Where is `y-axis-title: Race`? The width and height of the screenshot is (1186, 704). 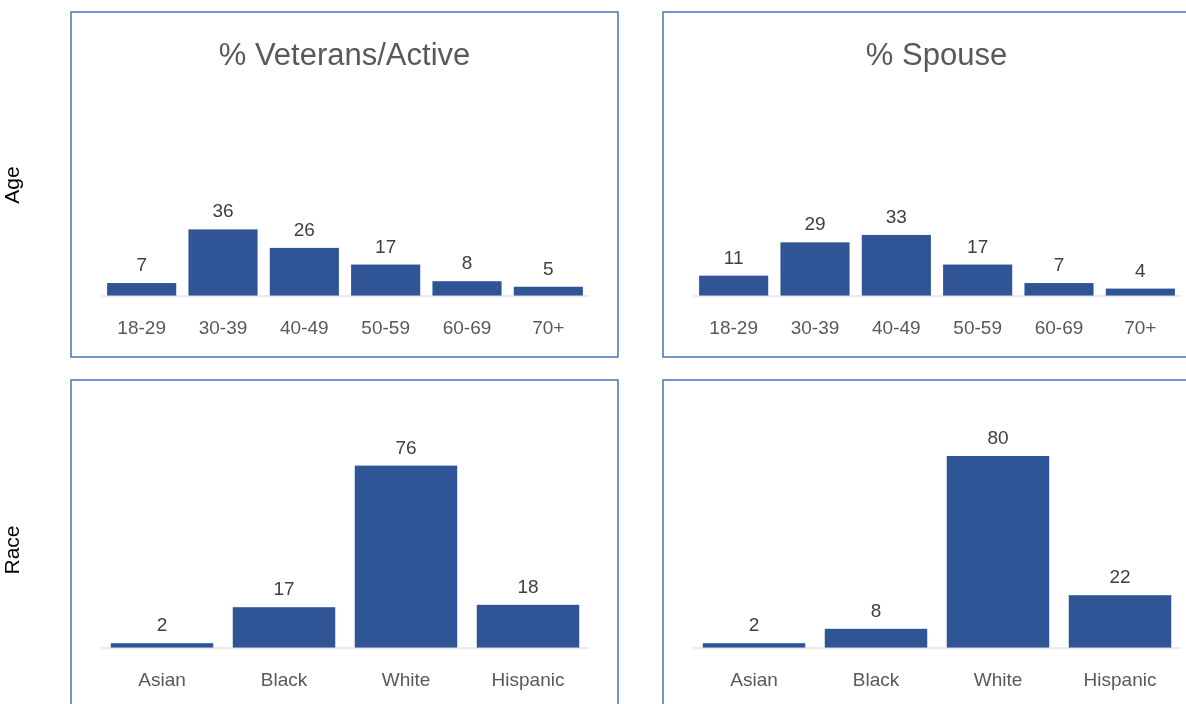 y-axis-title: Race is located at coordinates (11, 550).